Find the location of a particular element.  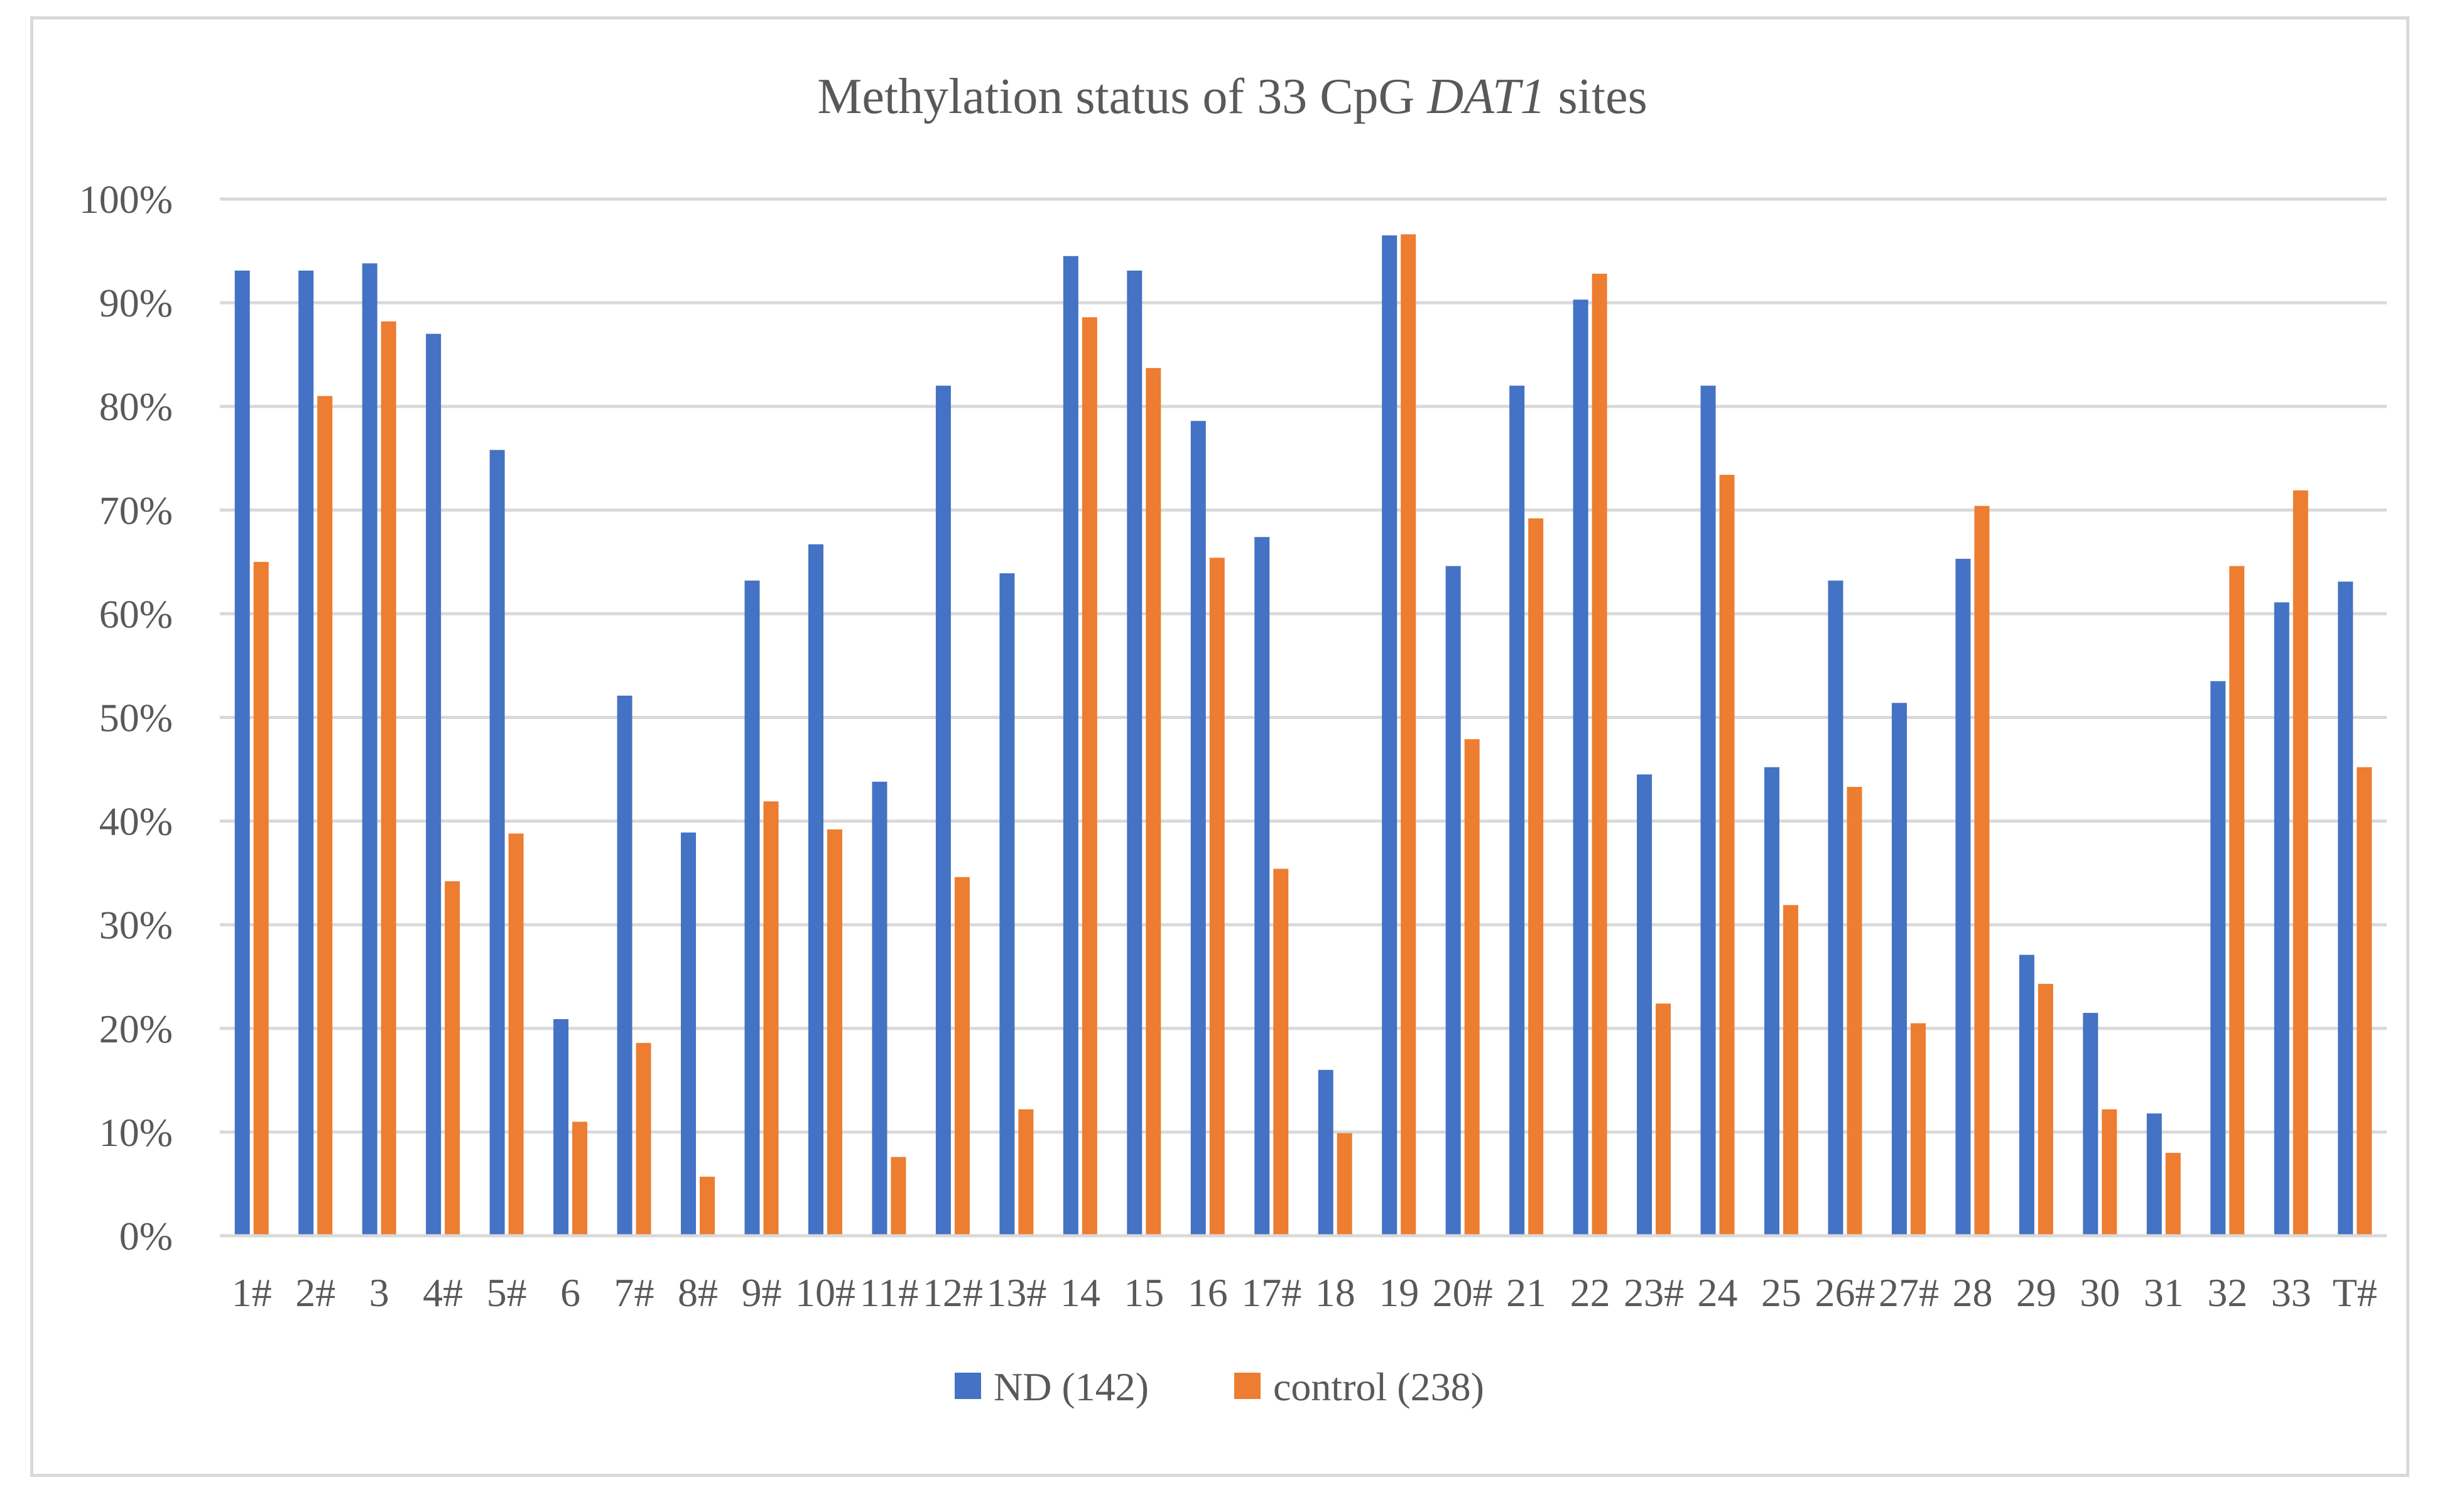

bar-nd-17-hash is located at coordinates (1262, 887).